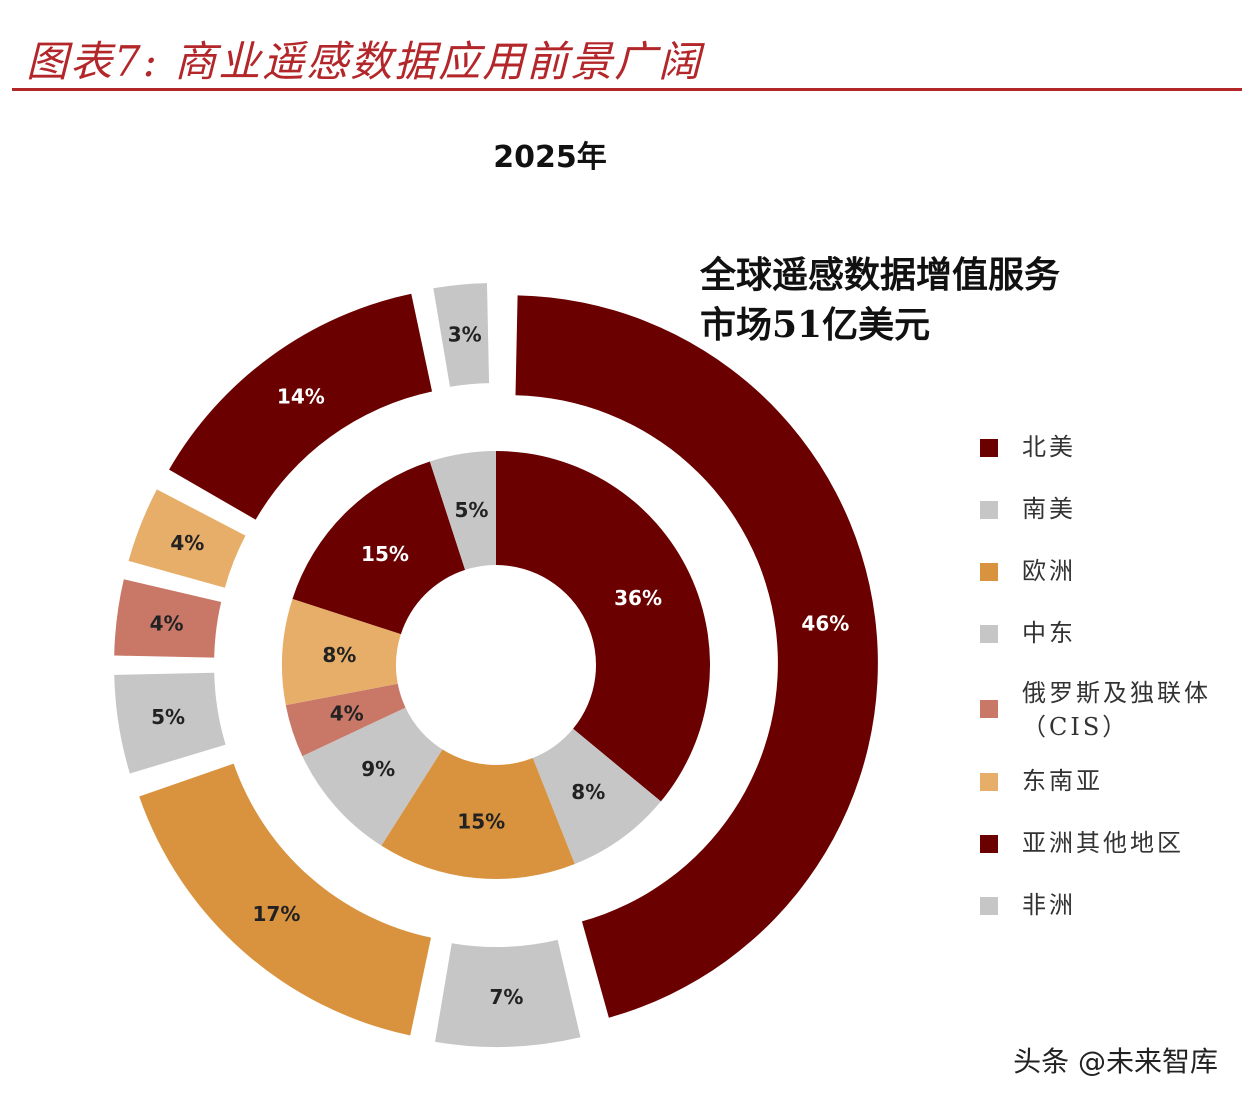 The image size is (1244, 1108). What do you see at coordinates (1116, 710) in the screenshot?
I see `legend-label: 俄罗斯及独联体 （CIS）` at bounding box center [1116, 710].